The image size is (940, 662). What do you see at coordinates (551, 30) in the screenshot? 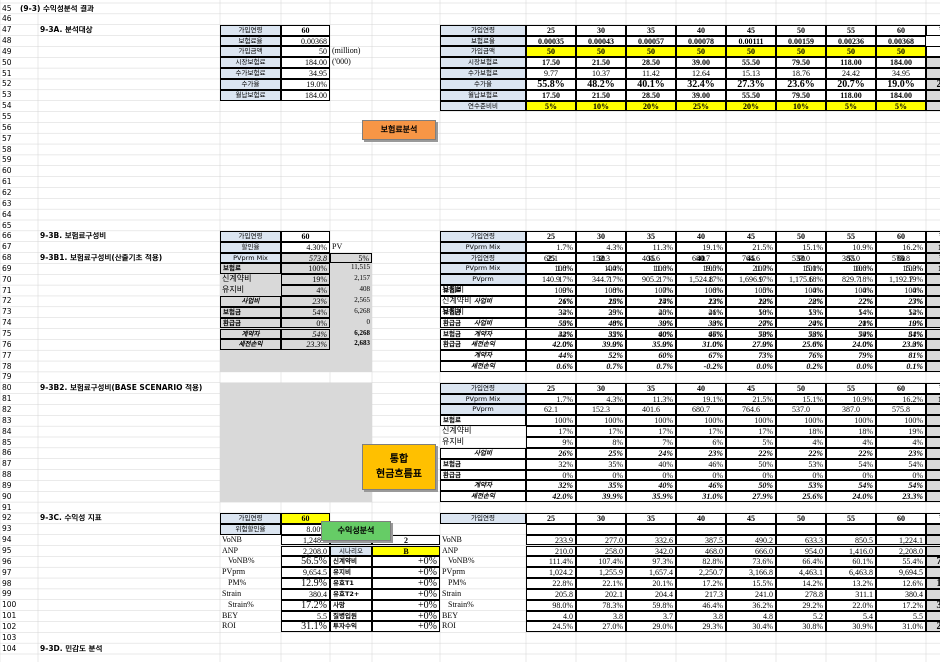
I see `cell: 25` at bounding box center [551, 30].